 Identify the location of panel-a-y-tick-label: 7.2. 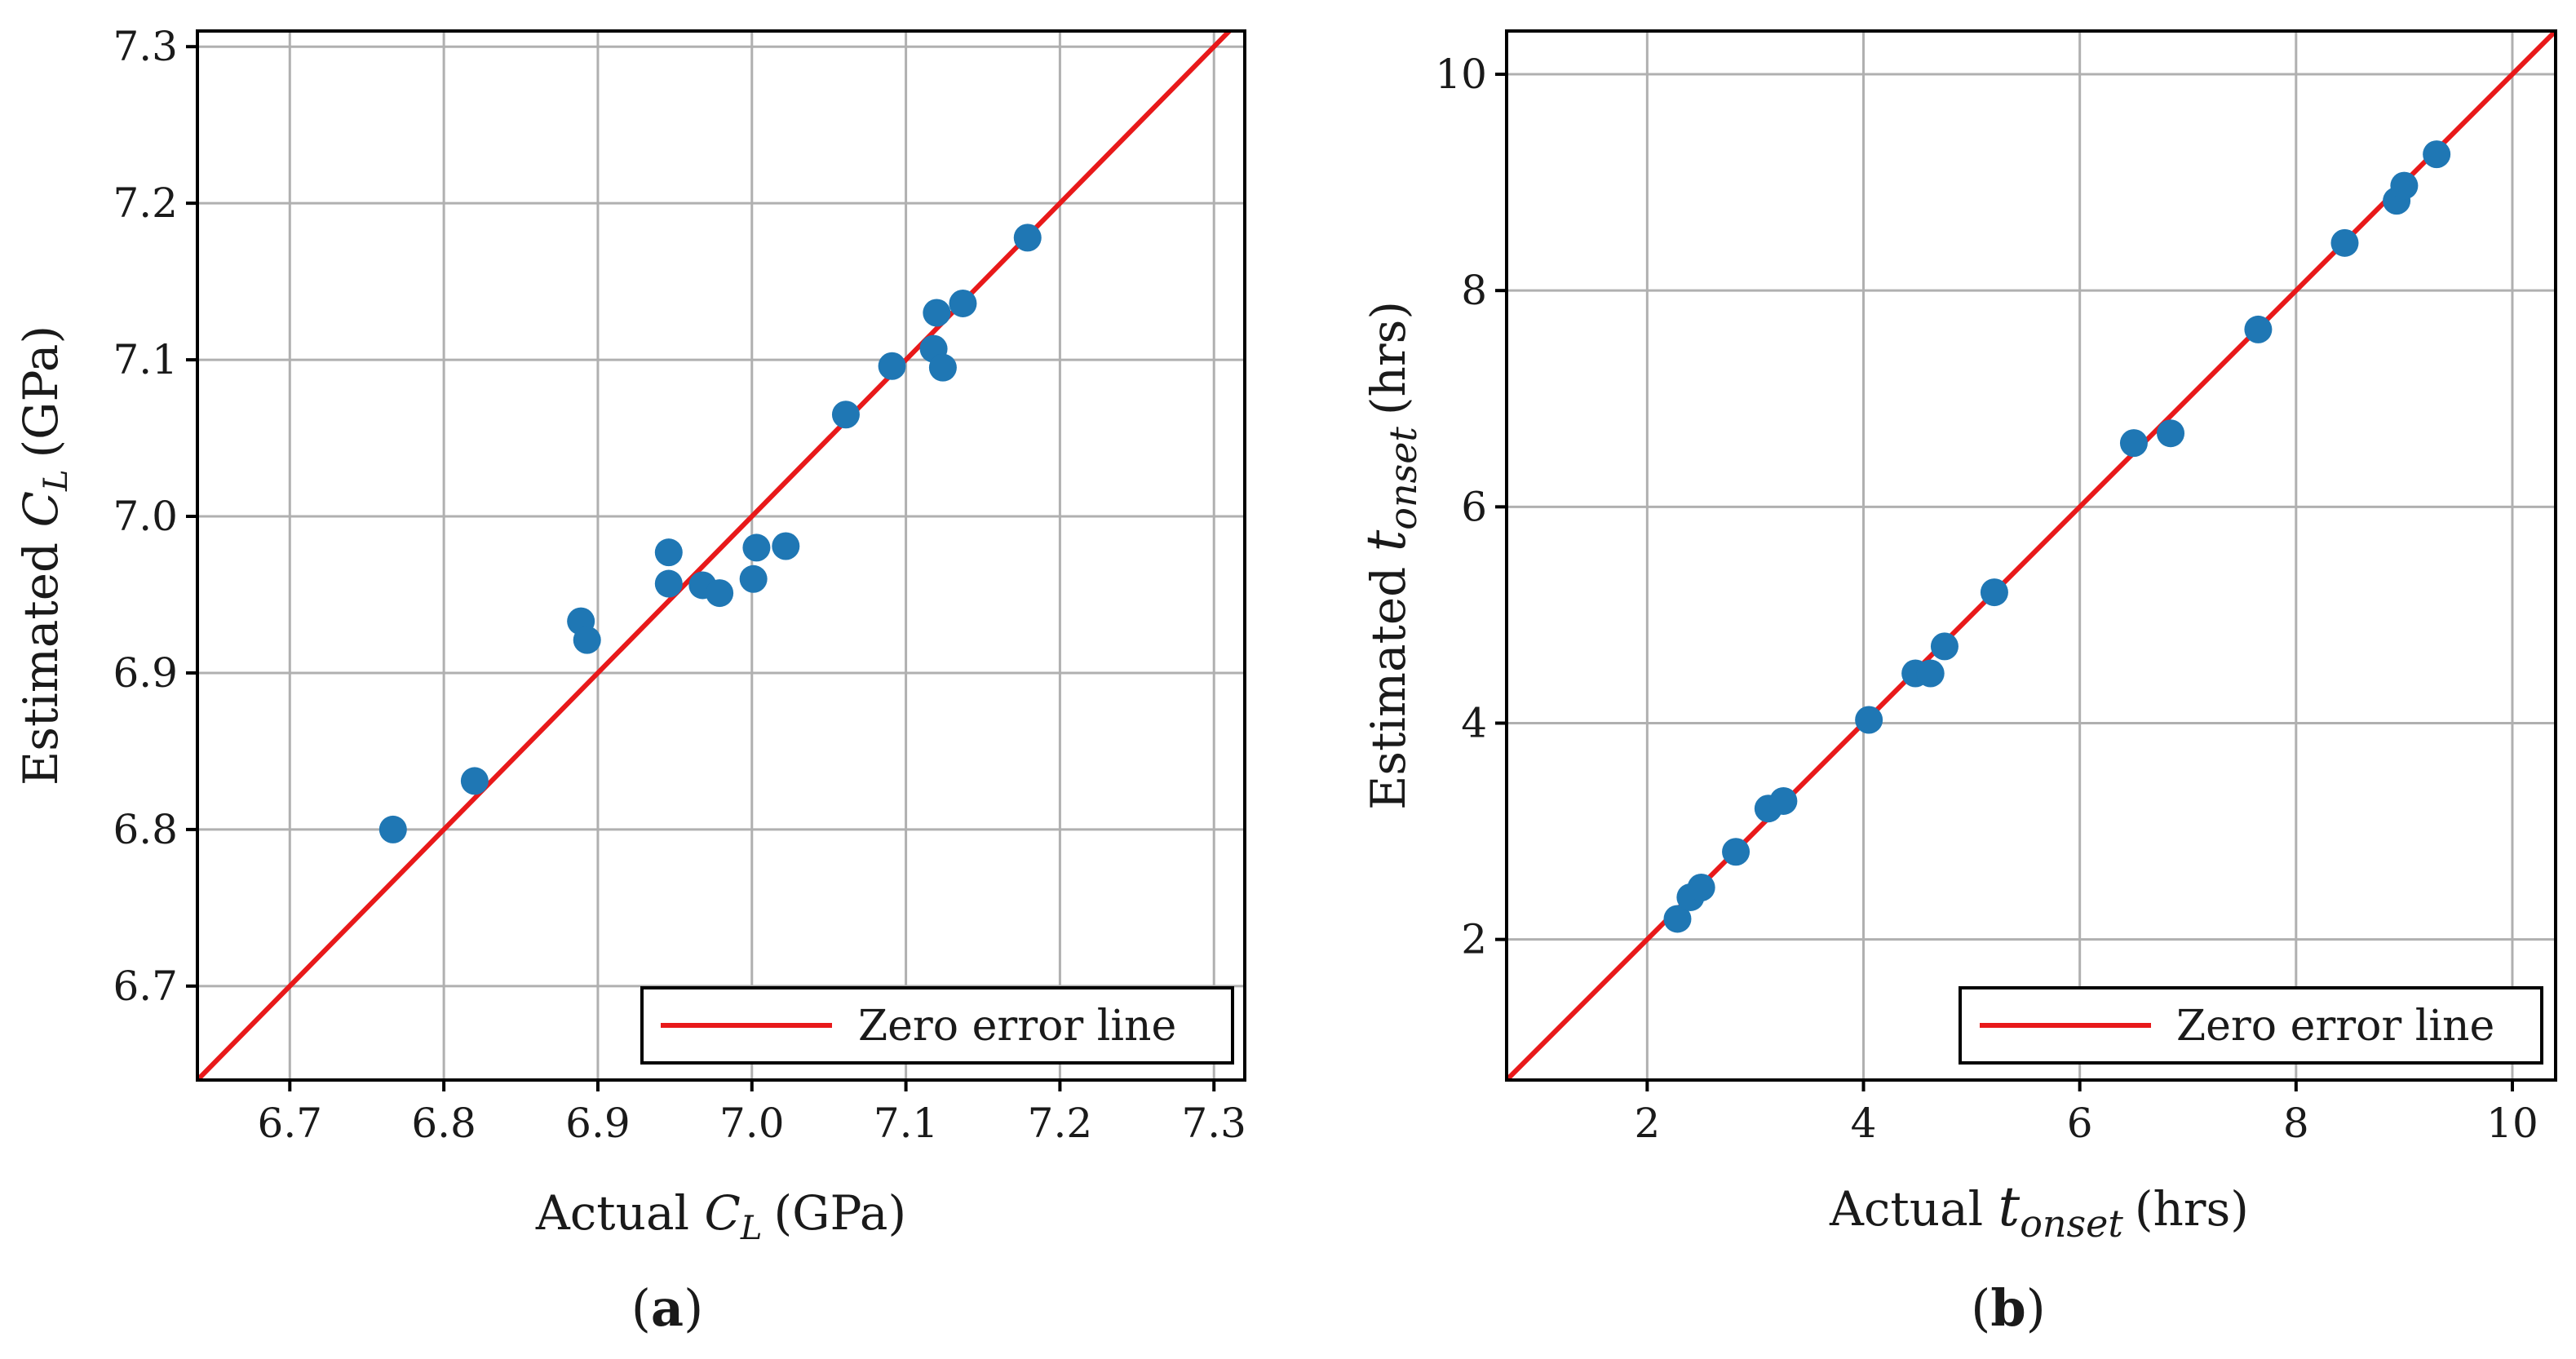
(145, 203).